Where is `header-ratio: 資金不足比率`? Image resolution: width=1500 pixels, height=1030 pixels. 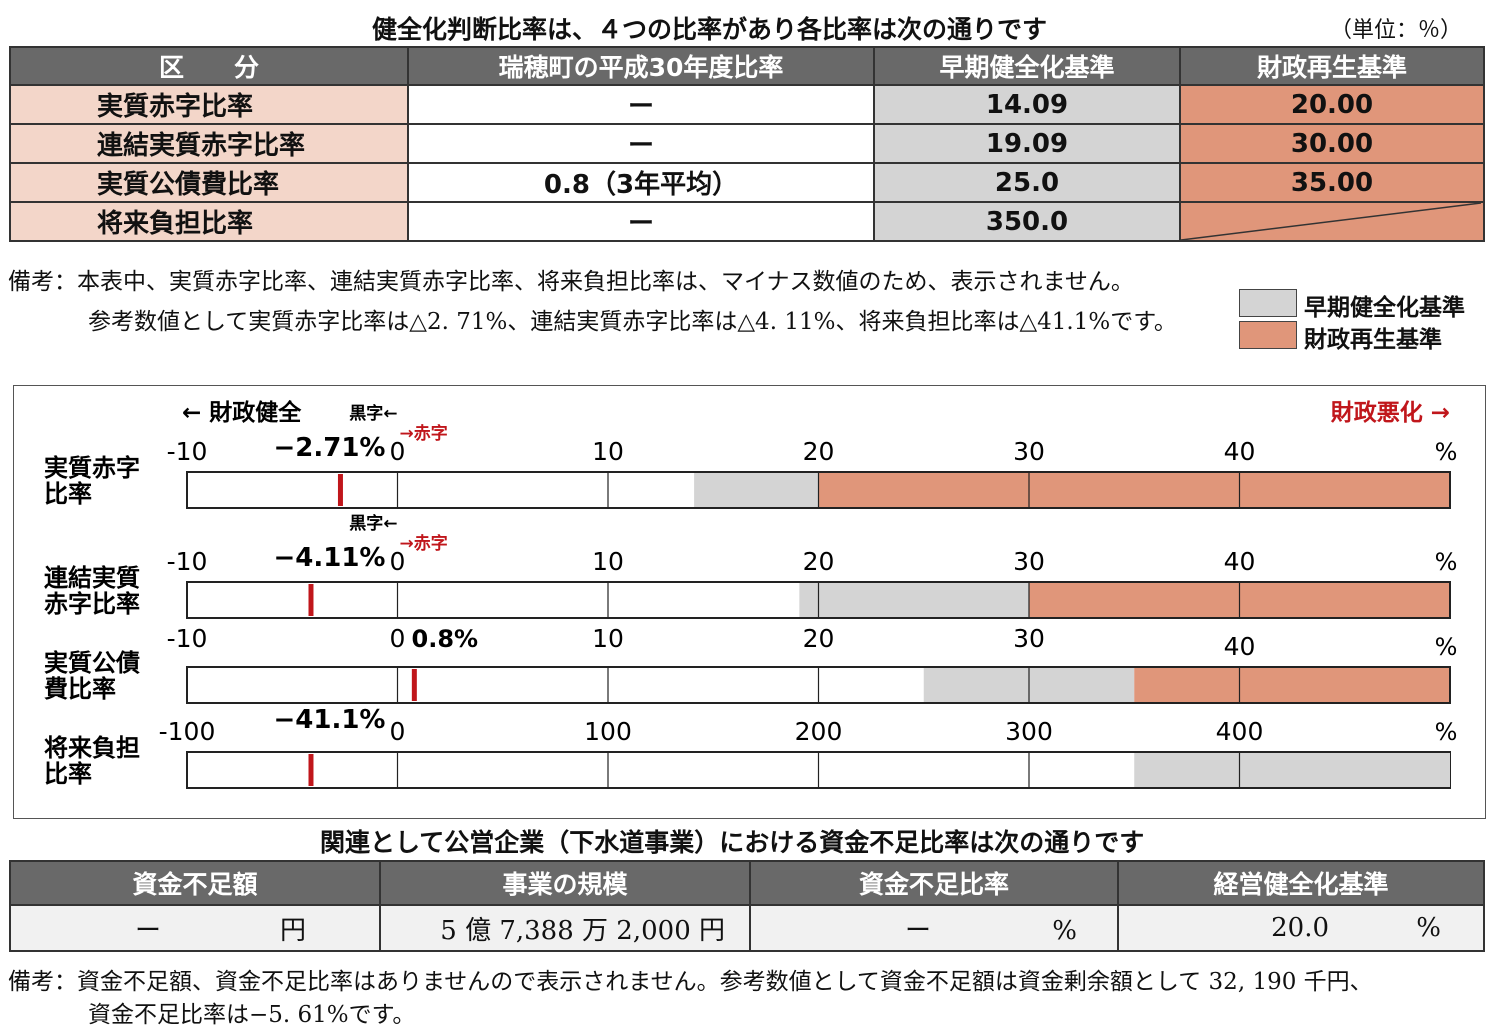 header-ratio: 資金不足比率 is located at coordinates (934, 883).